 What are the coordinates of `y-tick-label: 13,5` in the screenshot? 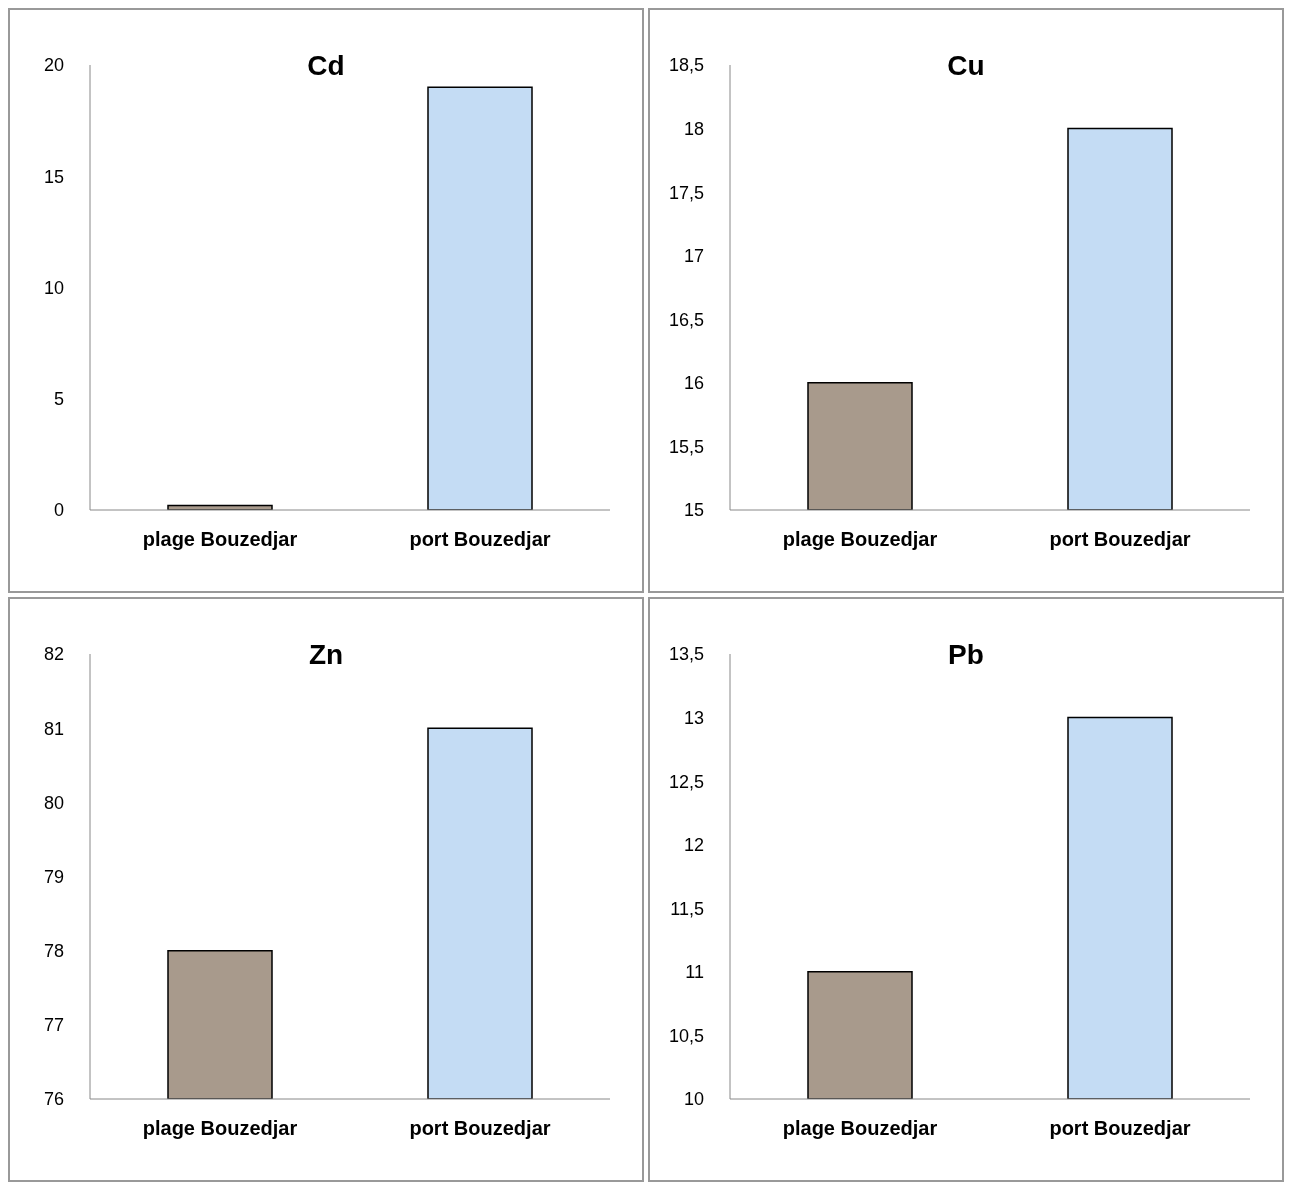 It's located at (686, 654).